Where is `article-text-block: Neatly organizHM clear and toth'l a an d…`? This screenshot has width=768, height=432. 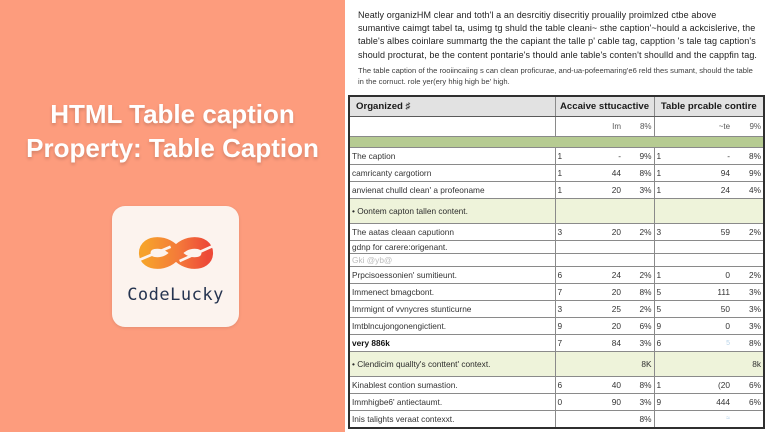 article-text-block: Neatly organizHM clear and toth'l a an d… is located at coordinates (556, 44).